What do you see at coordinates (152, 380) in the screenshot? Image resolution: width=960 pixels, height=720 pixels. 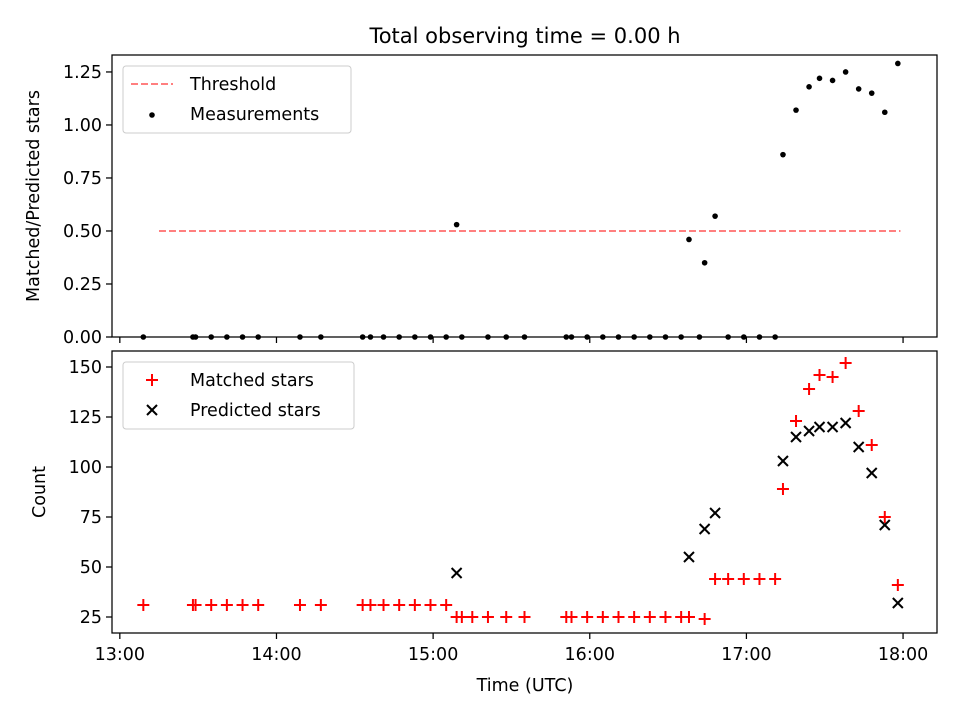 I see `legend-matched-swatch` at bounding box center [152, 380].